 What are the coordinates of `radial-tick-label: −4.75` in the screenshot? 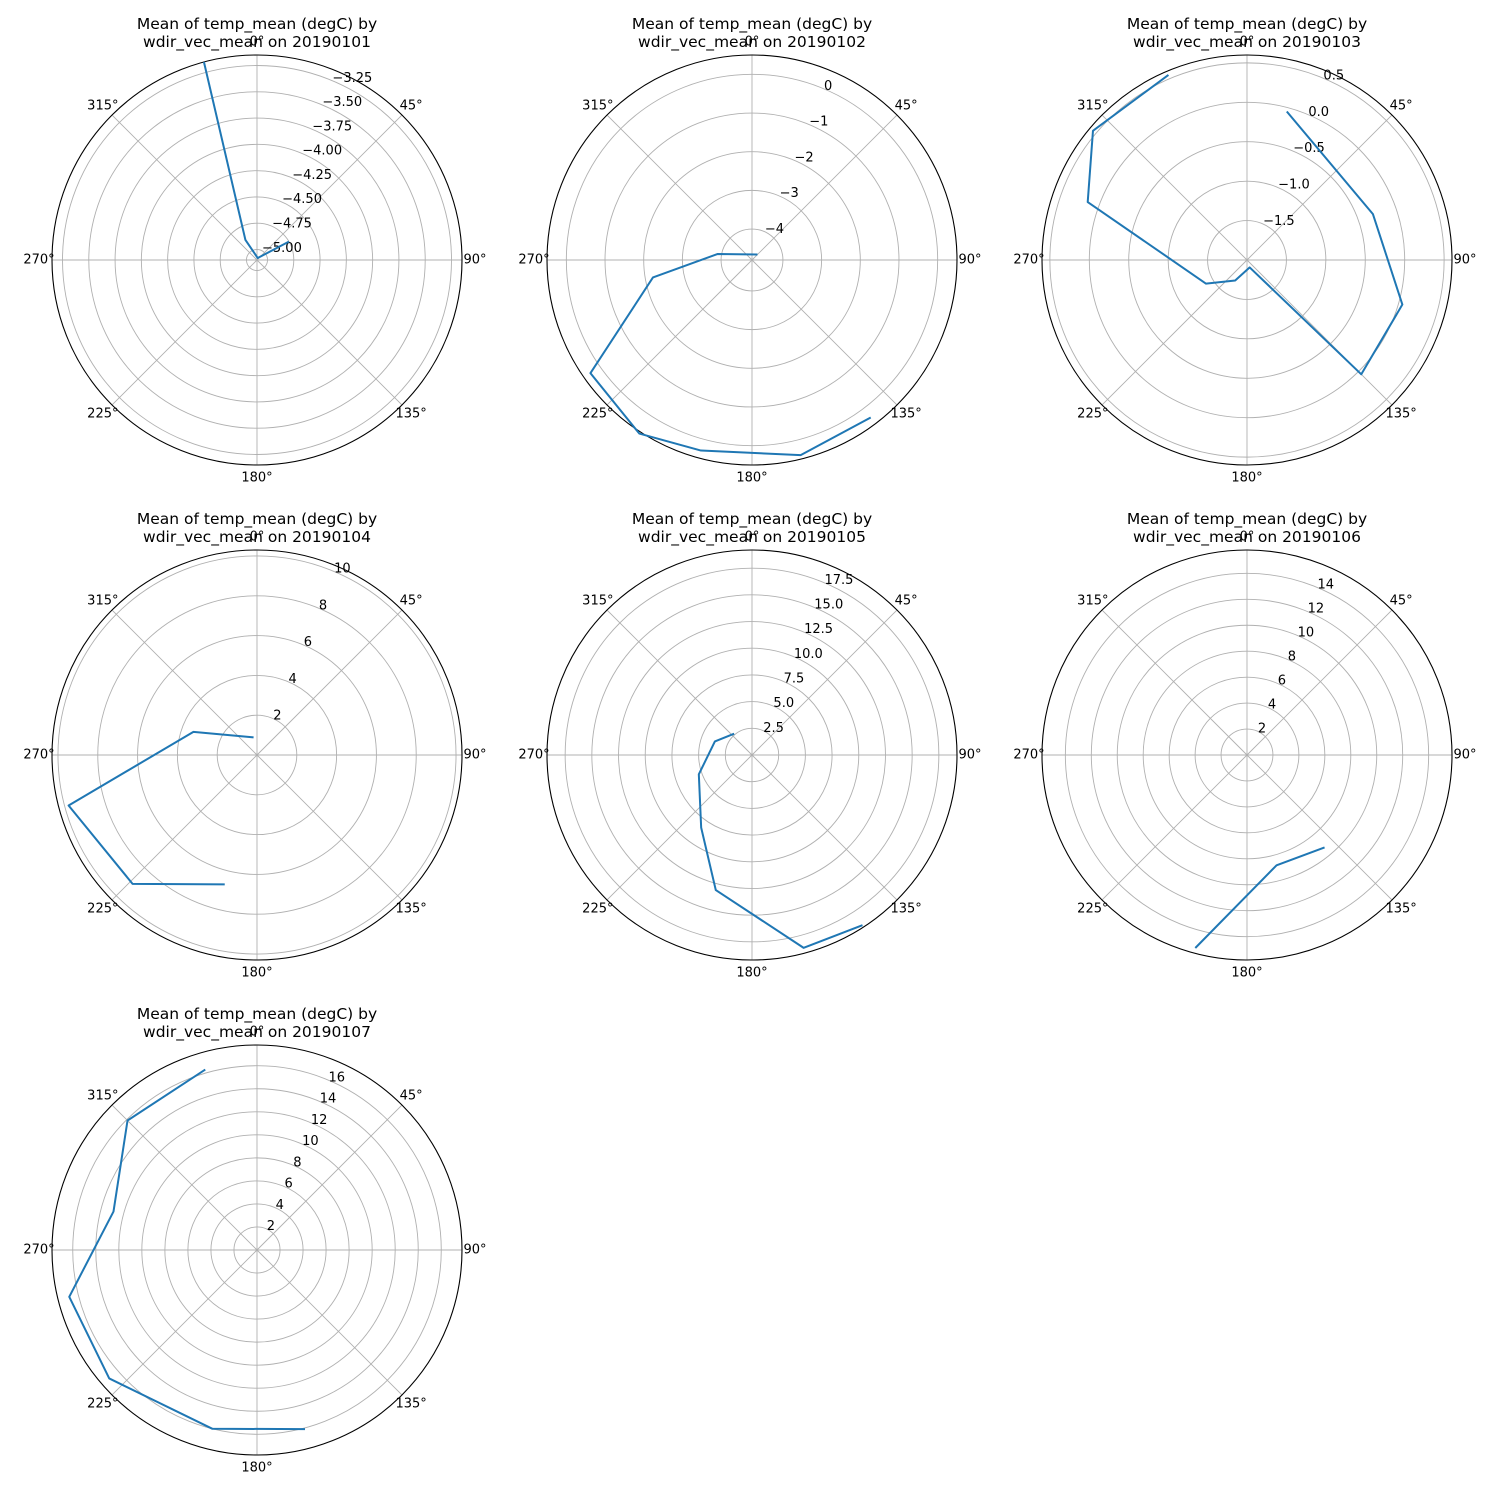 It's located at (292, 224).